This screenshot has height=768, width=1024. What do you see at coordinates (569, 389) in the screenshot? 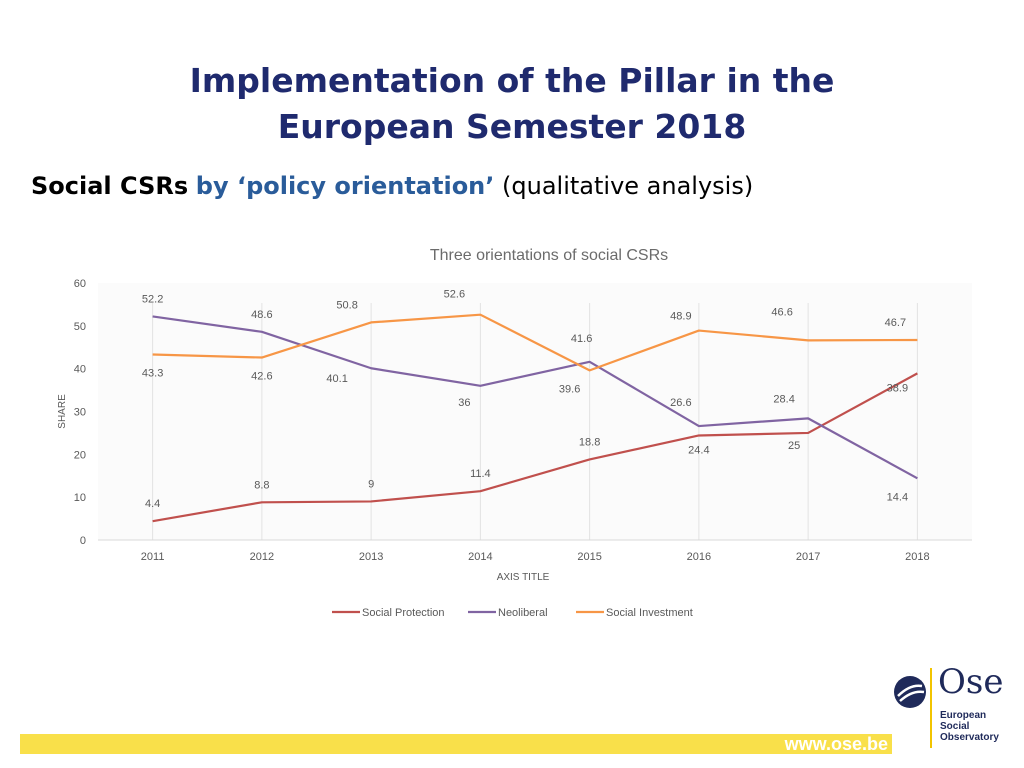
I see `data-label: 39.6` at bounding box center [569, 389].